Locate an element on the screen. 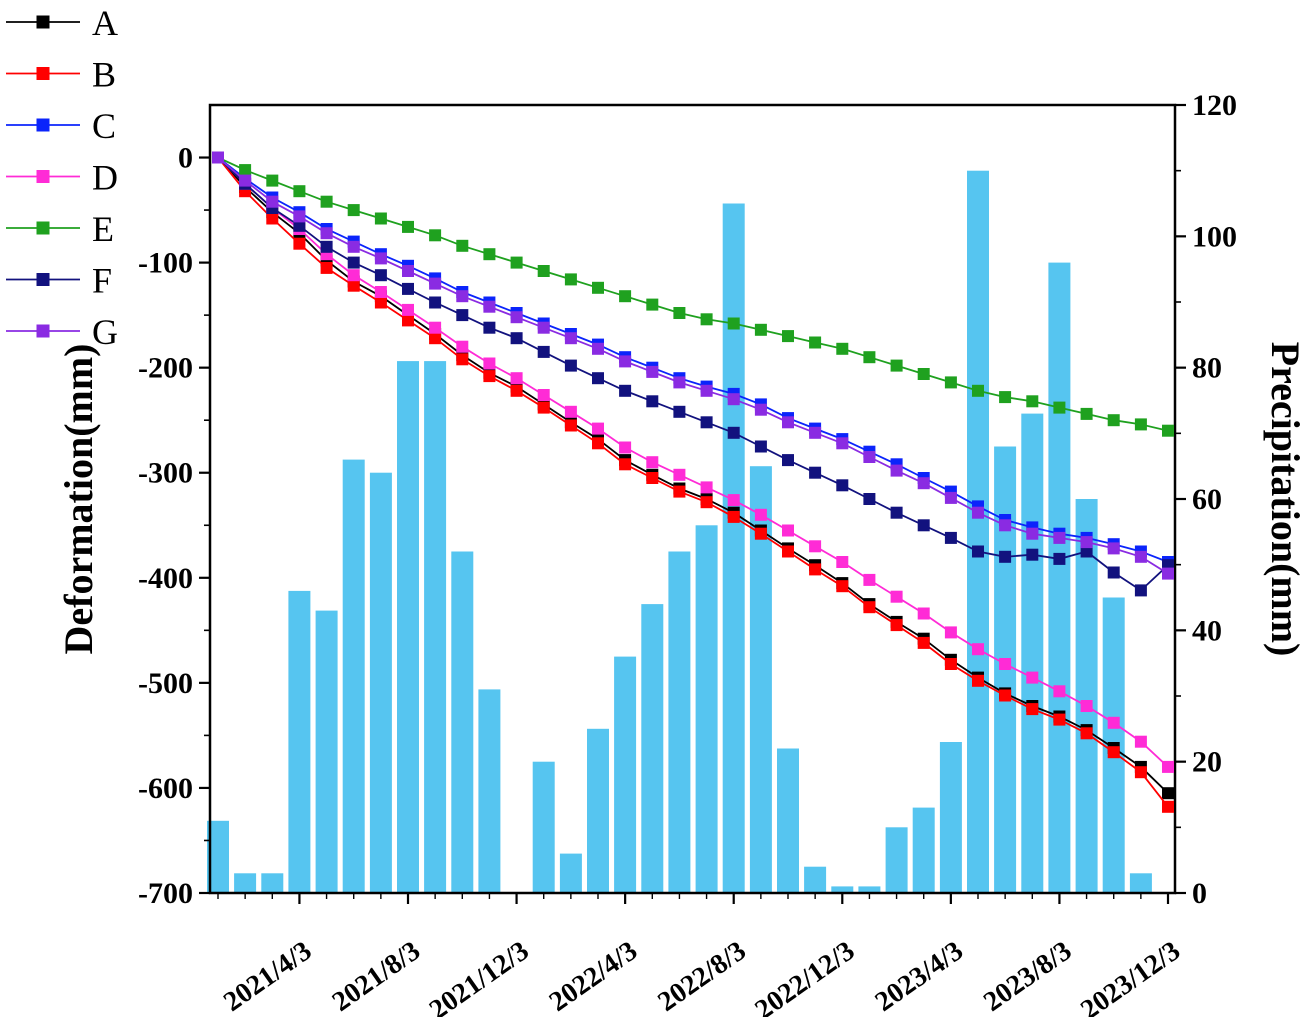 Image resolution: width=1300 pixels, height=1017 pixels. x-tick-label: 2022/4/3 is located at coordinates (593, 976).